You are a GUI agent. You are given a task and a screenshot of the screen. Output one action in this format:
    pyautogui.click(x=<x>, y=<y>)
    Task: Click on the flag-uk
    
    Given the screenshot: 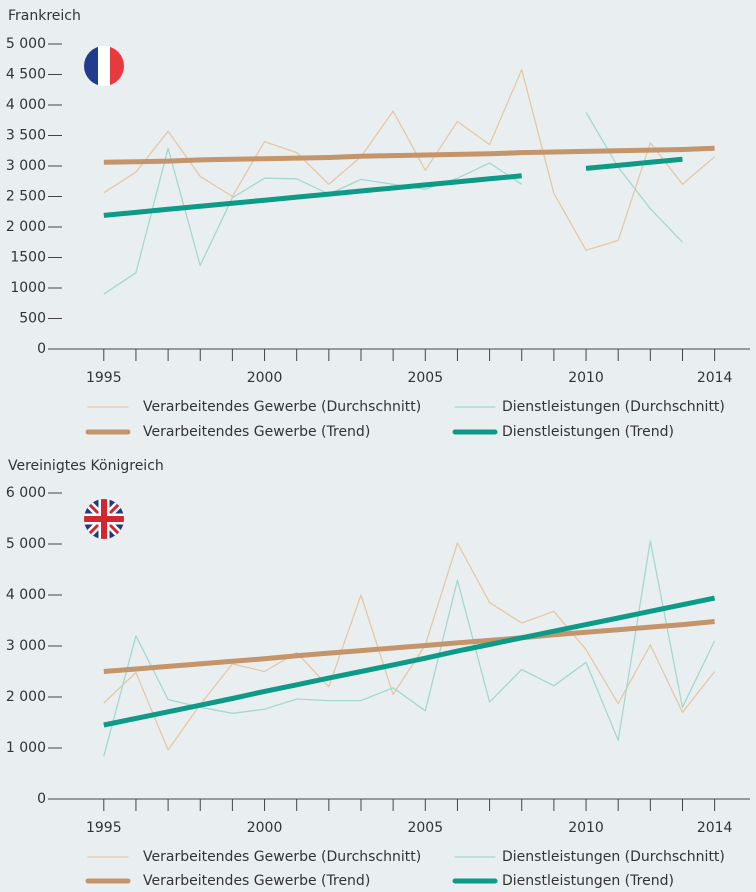 What is the action you would take?
    pyautogui.click(x=104, y=519)
    